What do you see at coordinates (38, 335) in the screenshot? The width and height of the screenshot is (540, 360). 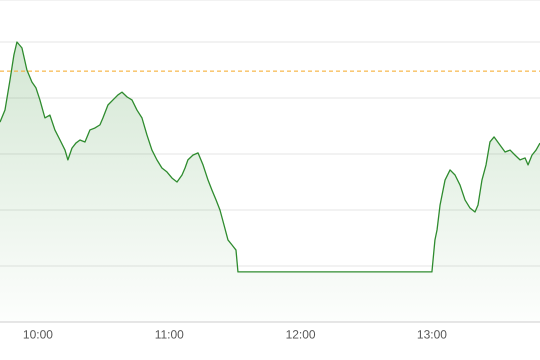 I see `x-tick-label: 10:00` at bounding box center [38, 335].